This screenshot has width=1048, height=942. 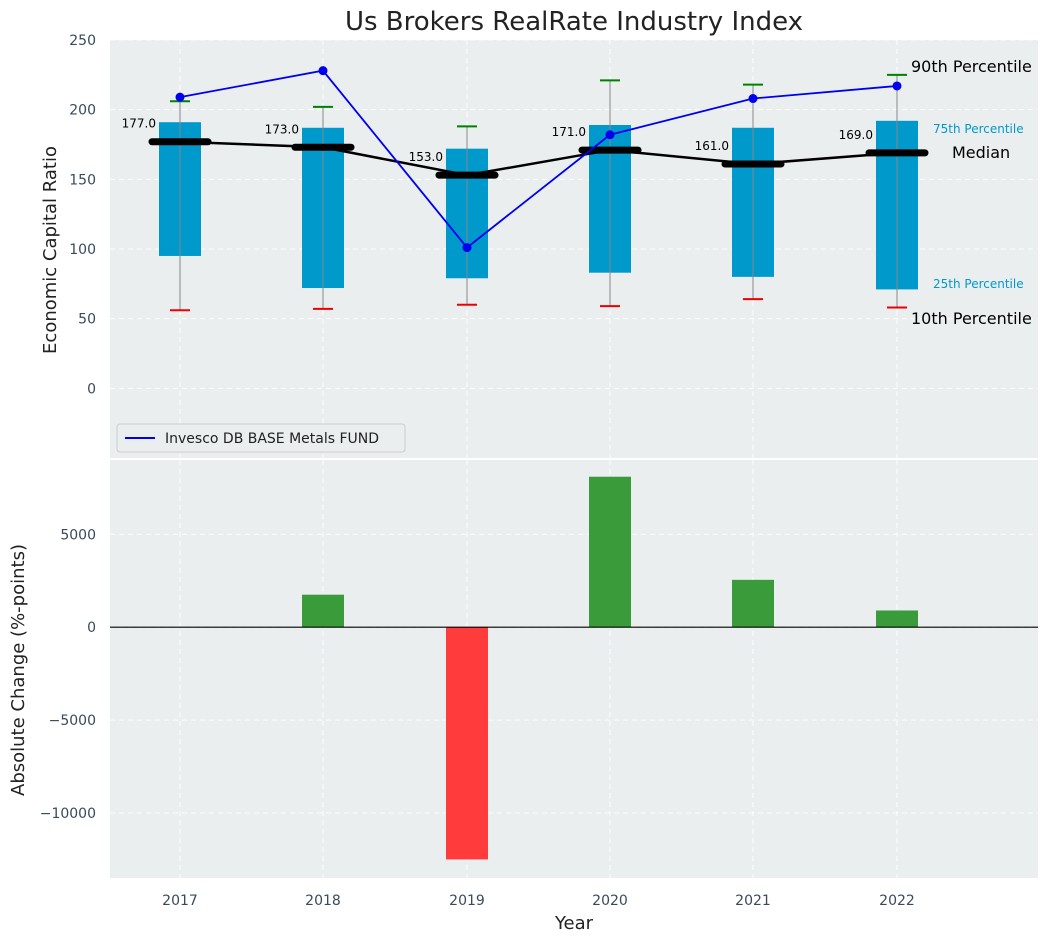 I want to click on median-value-label: 177.0, so click(x=139, y=124).